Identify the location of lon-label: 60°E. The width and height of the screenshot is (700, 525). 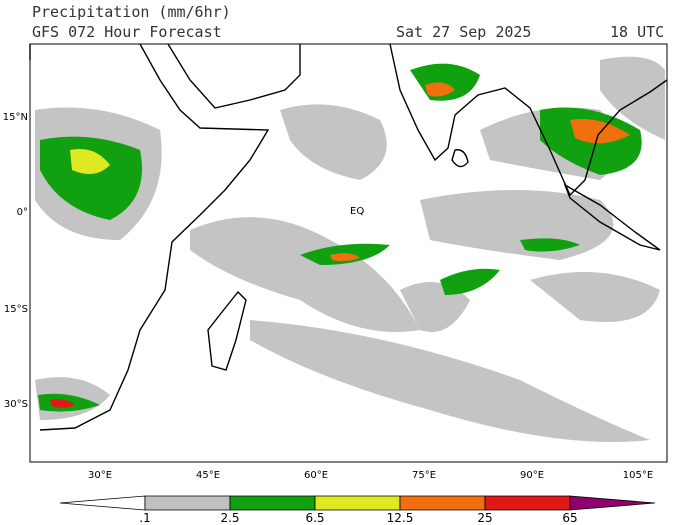
(316, 475).